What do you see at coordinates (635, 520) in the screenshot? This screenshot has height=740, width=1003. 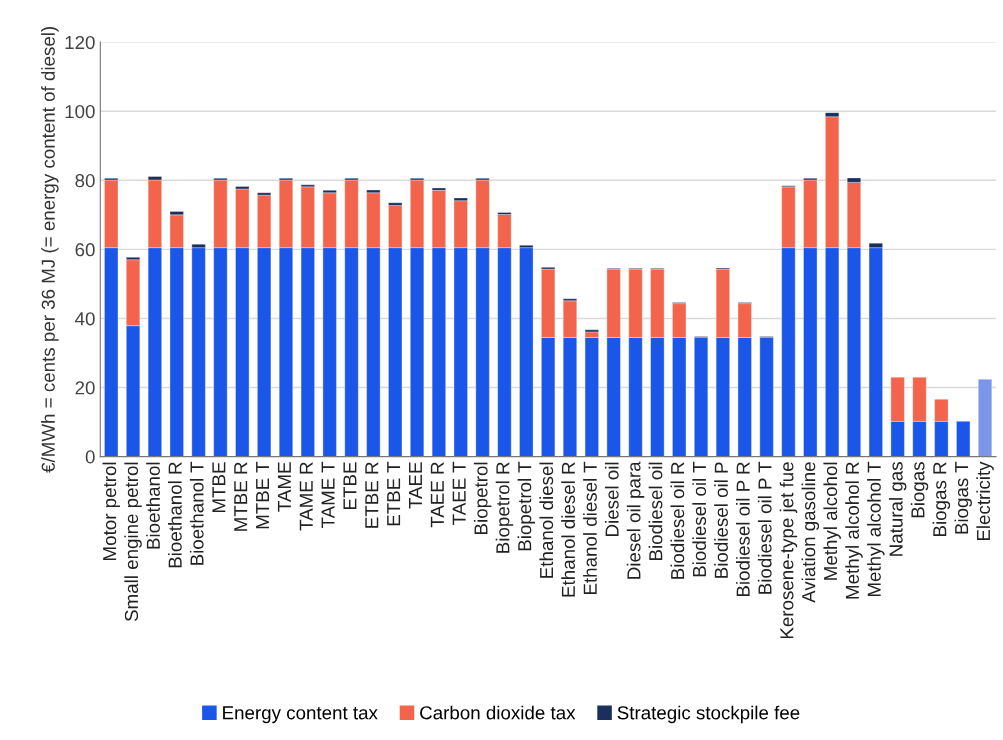 I see `x-tick-label: Diesel oil para` at bounding box center [635, 520].